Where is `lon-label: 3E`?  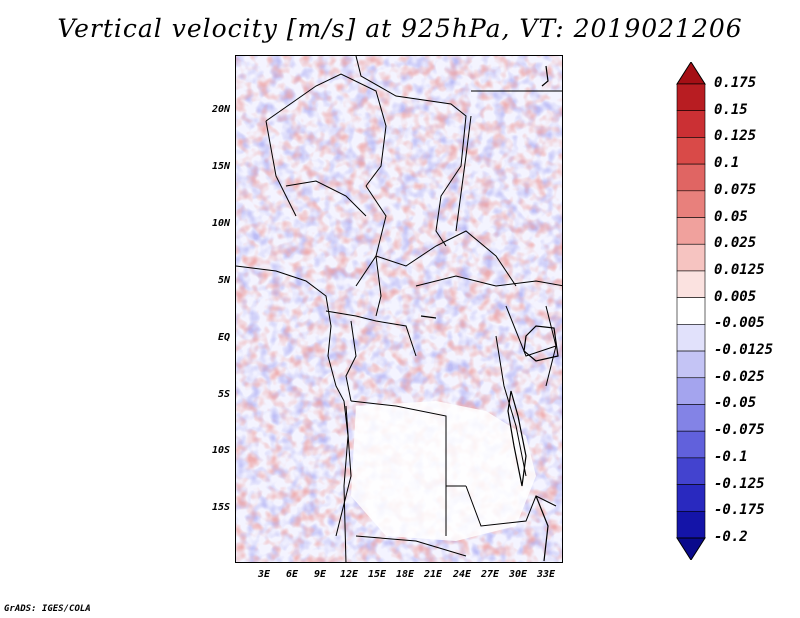
lon-label: 3E is located at coordinates (264, 574).